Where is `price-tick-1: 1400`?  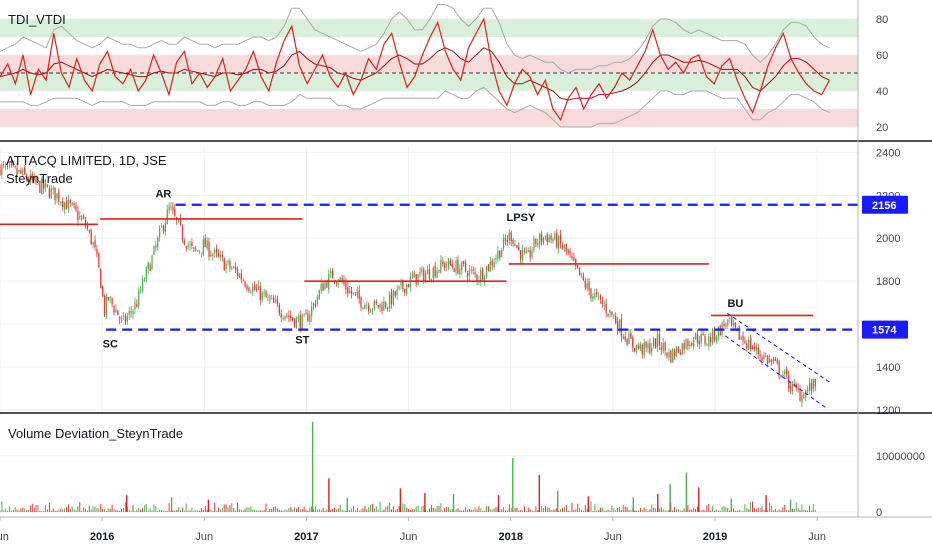
price-tick-1: 1400 is located at coordinates (888, 368).